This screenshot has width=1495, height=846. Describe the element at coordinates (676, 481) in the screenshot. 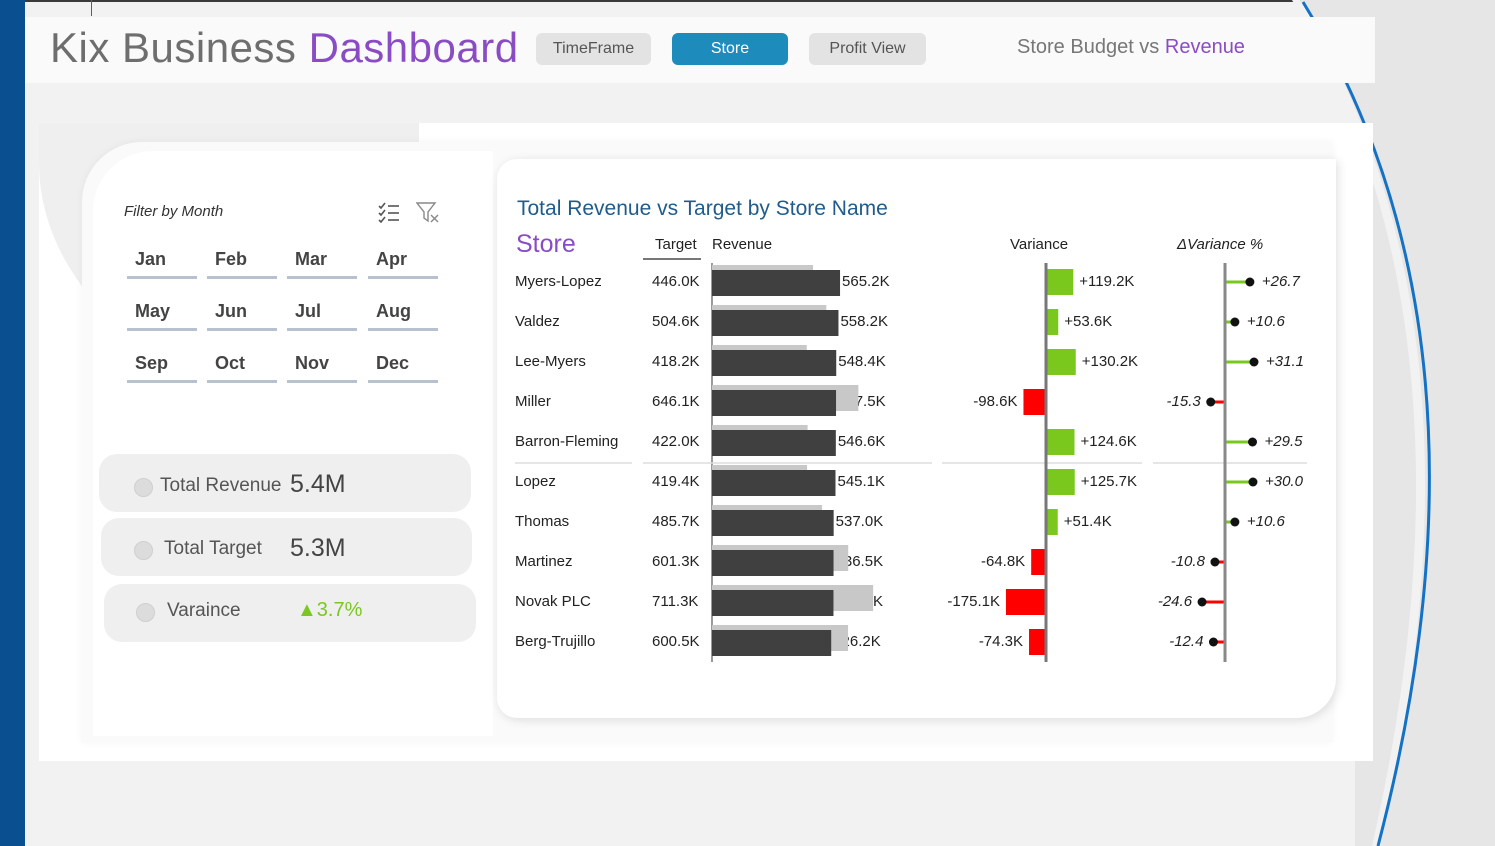

I see `target-value-label: 419.4K` at that location.